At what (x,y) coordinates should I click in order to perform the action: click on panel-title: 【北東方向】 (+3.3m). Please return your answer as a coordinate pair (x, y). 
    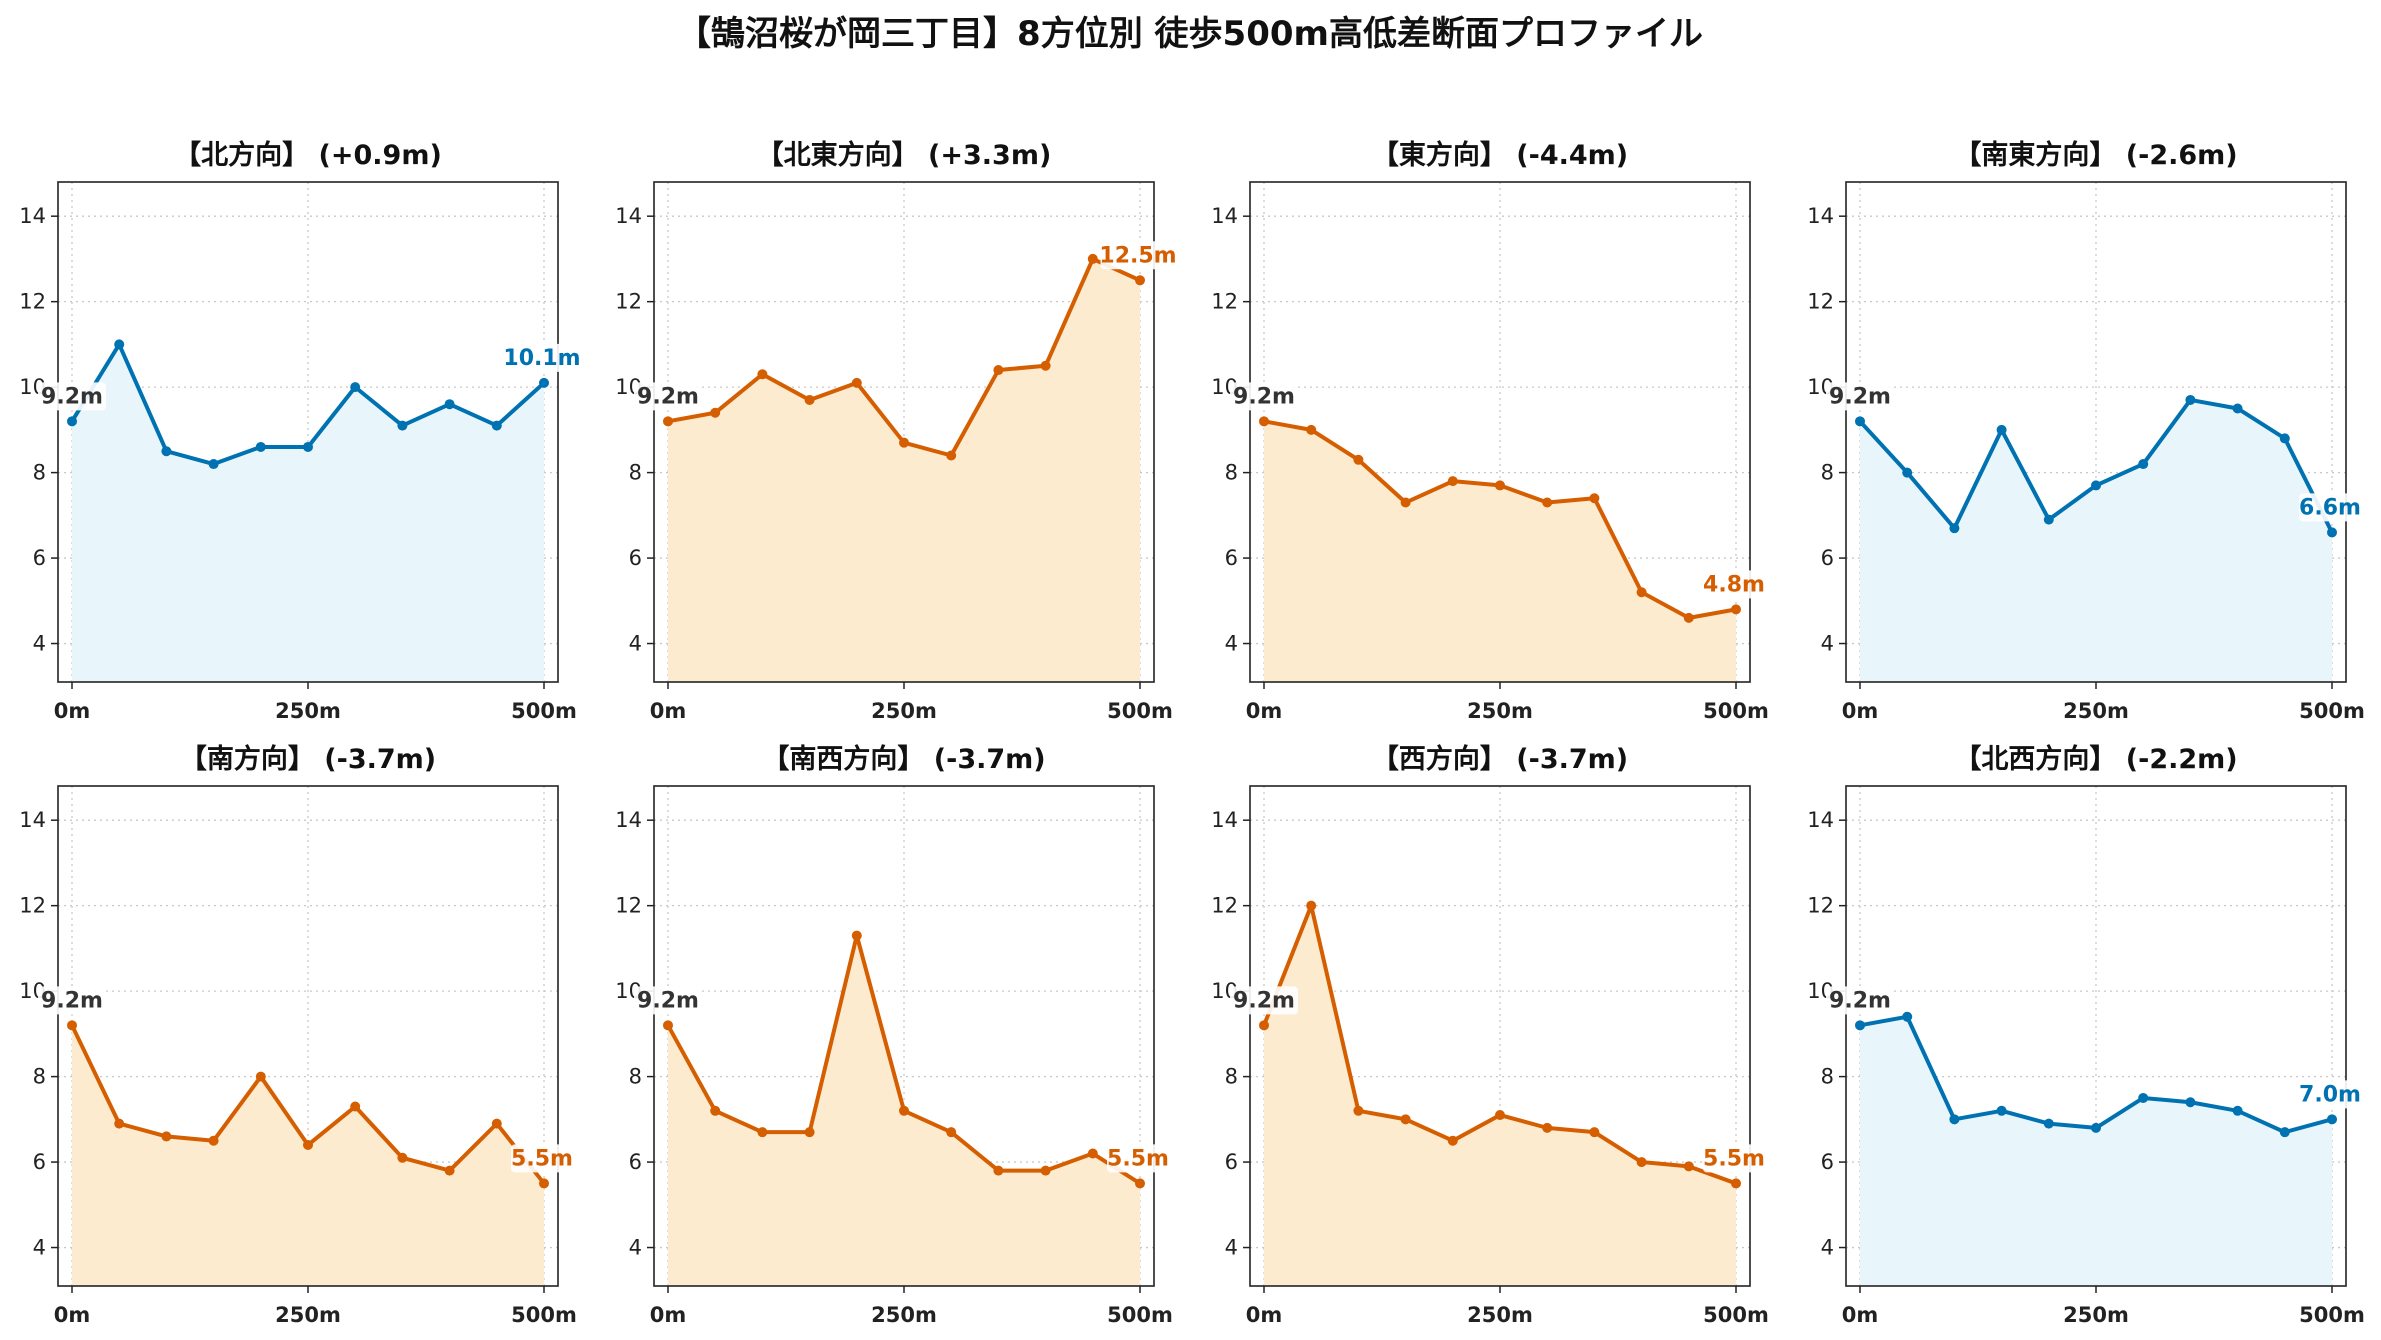
    Looking at the image, I should click on (904, 155).